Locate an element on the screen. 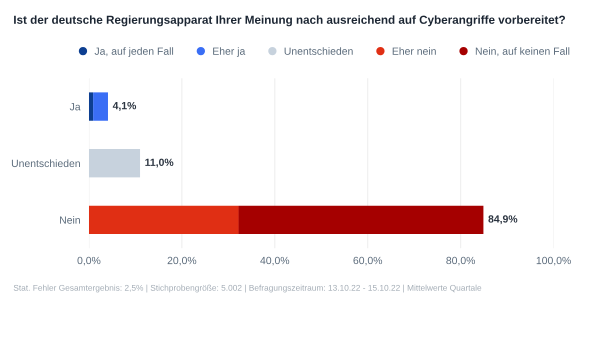 The height and width of the screenshot is (340, 605). x-tick-label: 100,0% is located at coordinates (553, 261).